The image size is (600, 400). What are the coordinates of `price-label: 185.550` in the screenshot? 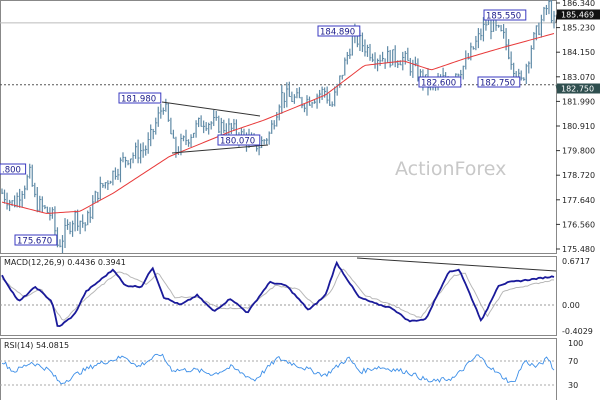 It's located at (503, 17).